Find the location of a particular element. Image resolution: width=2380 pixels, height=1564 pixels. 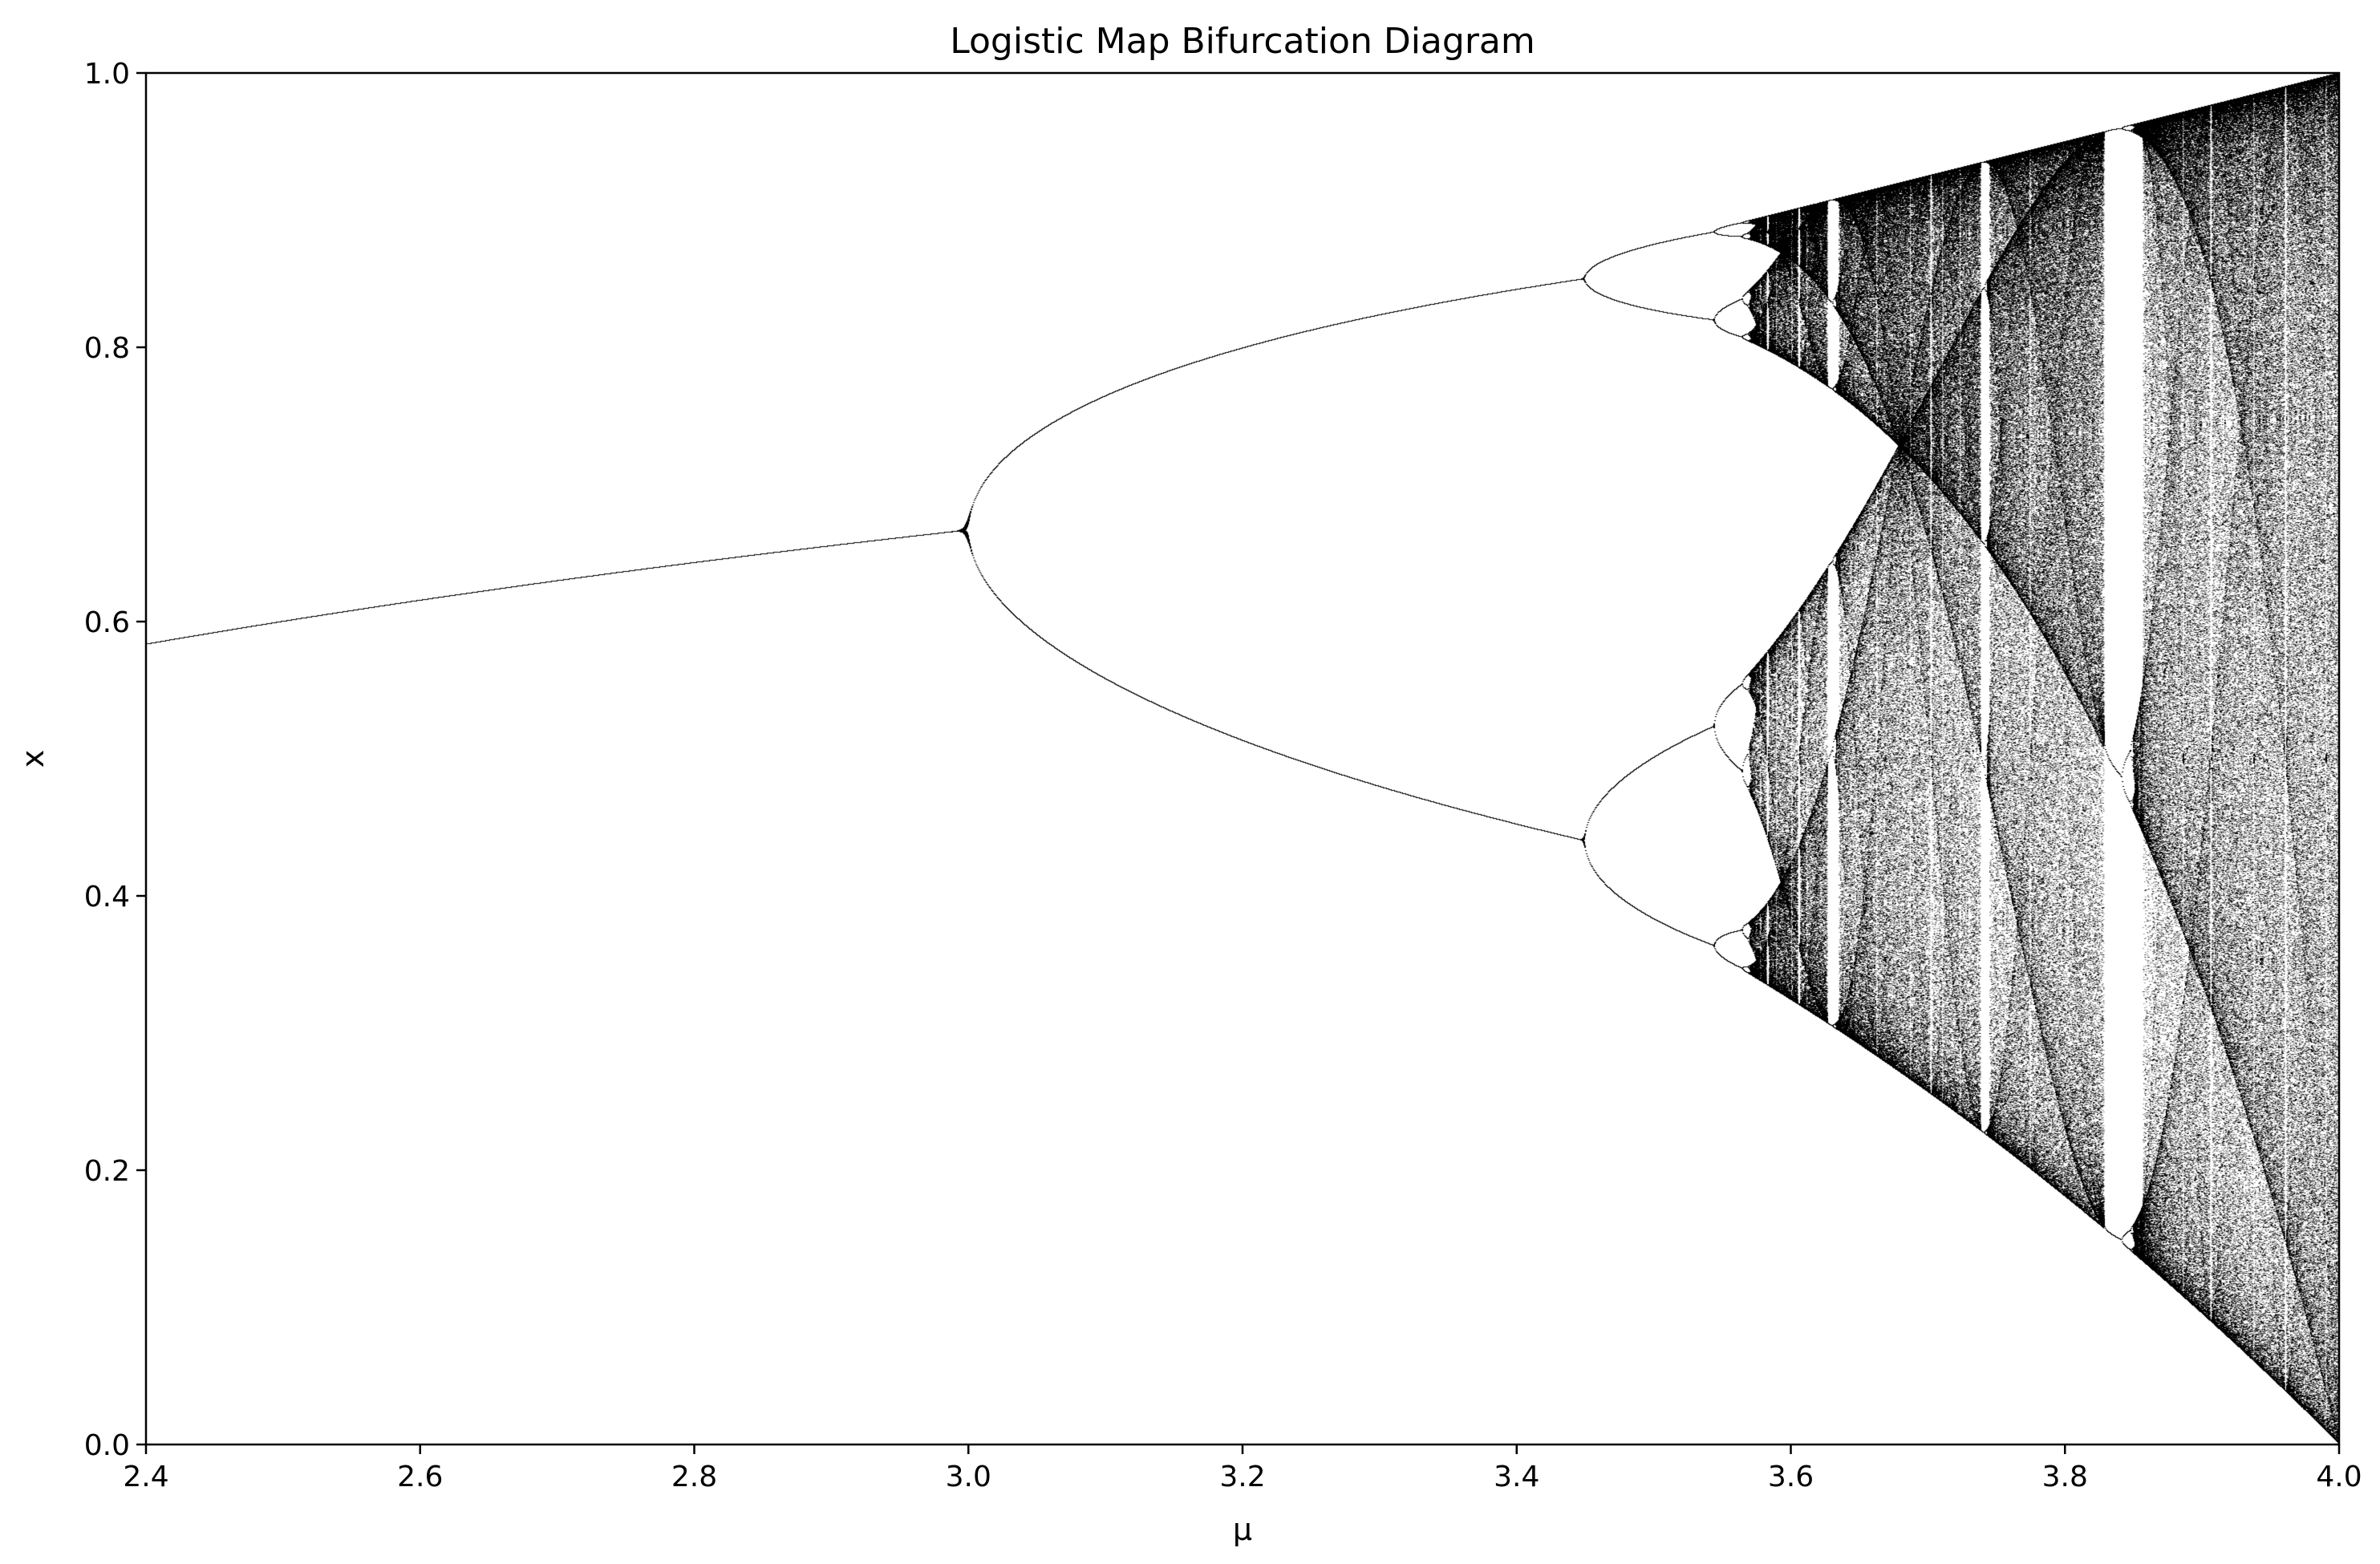

x-tick-label: 2.4 is located at coordinates (145, 1477).